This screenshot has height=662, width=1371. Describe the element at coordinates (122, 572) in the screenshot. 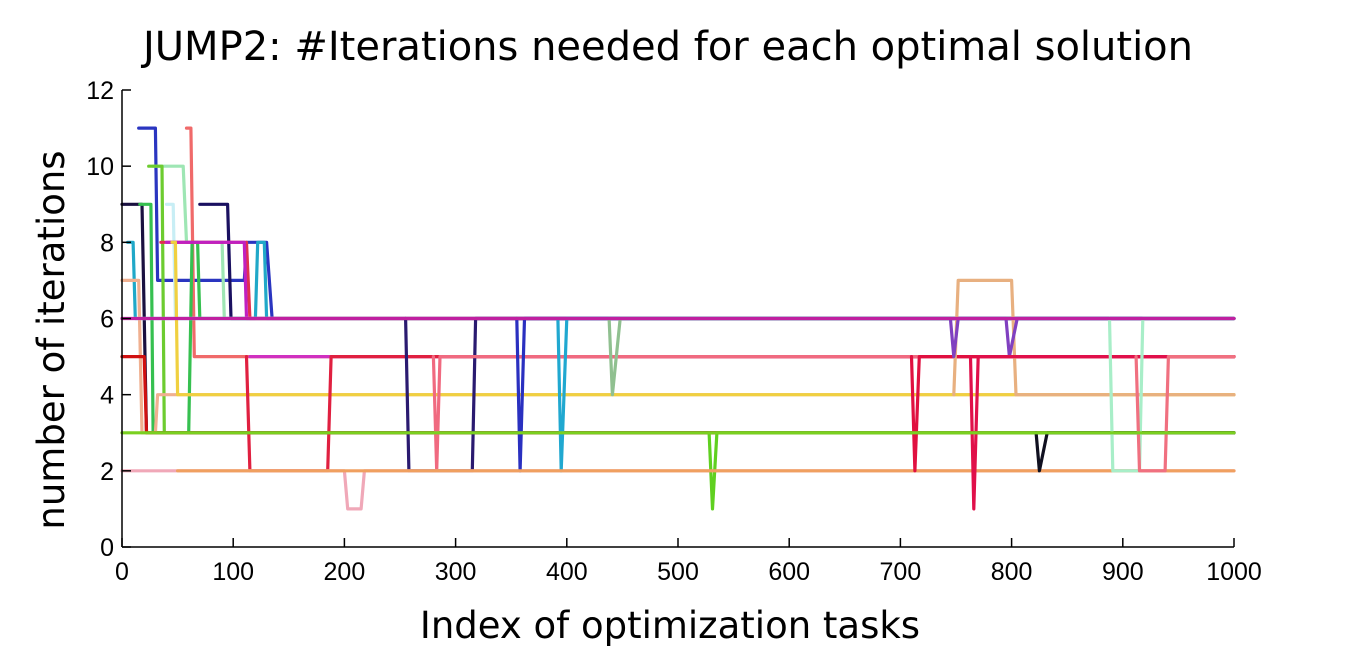

I see `x-tick-label: 0` at that location.